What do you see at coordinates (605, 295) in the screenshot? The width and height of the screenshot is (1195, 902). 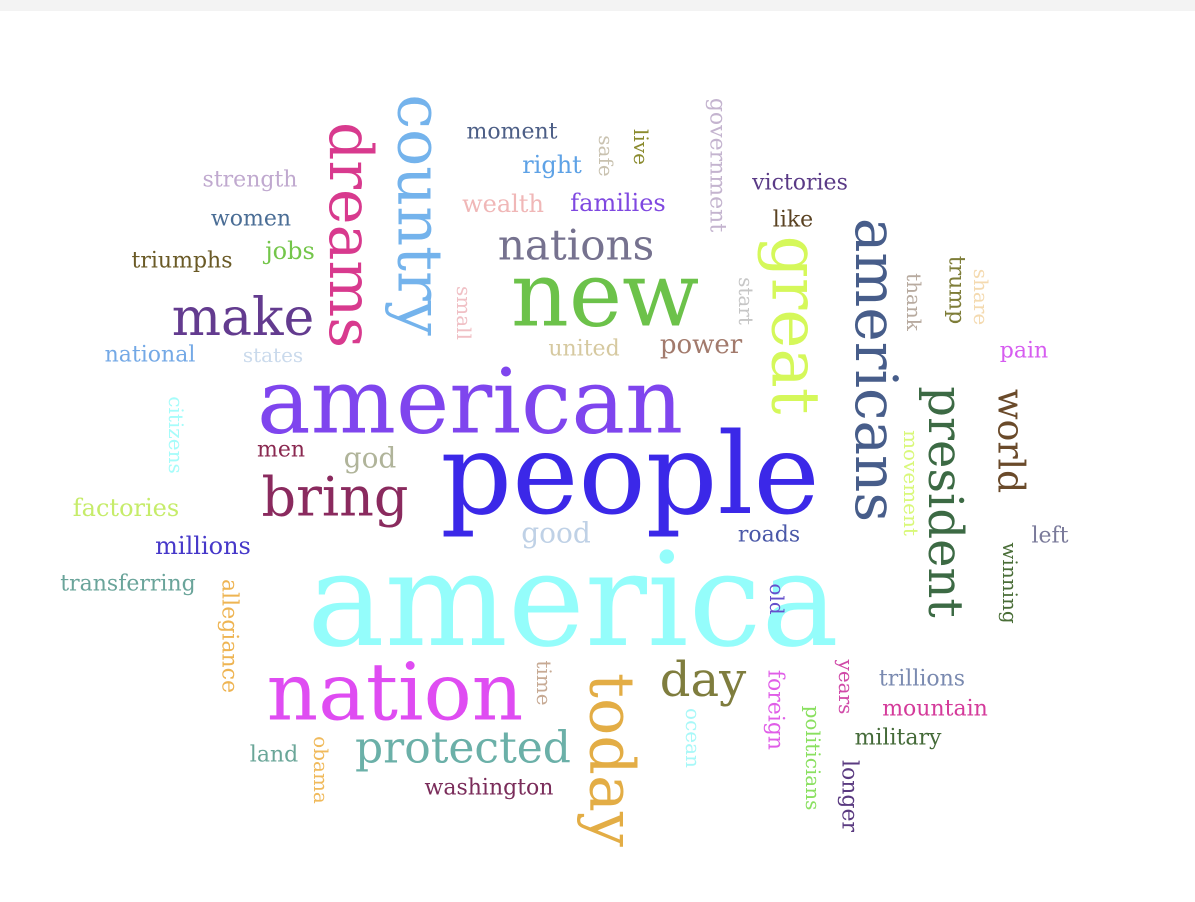 I see `word-new: new` at bounding box center [605, 295].